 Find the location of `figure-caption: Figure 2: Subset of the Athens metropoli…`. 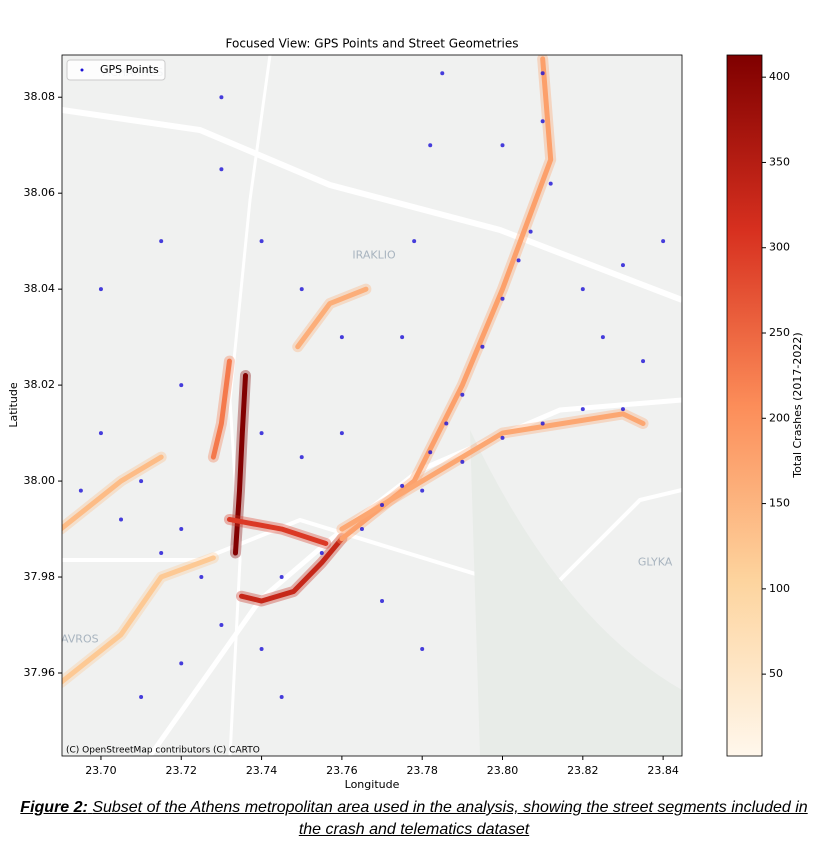

figure-caption: Figure 2: Subset of the Athens metropoli… is located at coordinates (414, 819).